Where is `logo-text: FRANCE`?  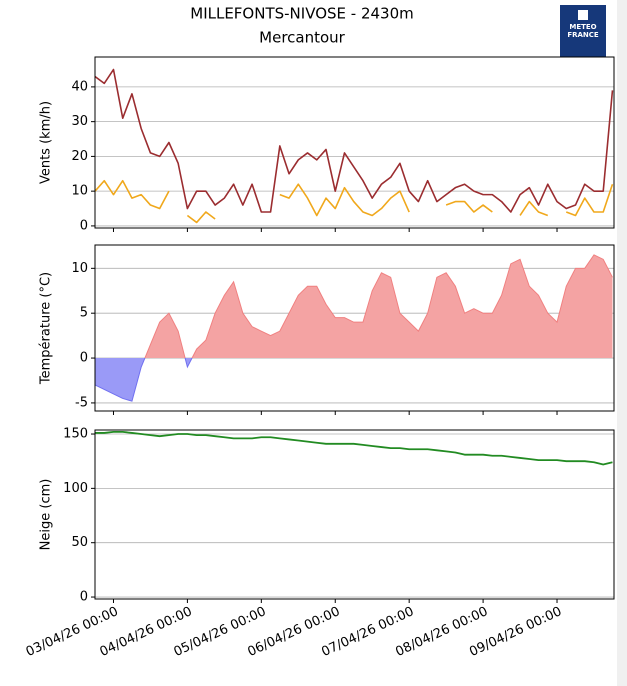 logo-text: FRANCE is located at coordinates (583, 35).